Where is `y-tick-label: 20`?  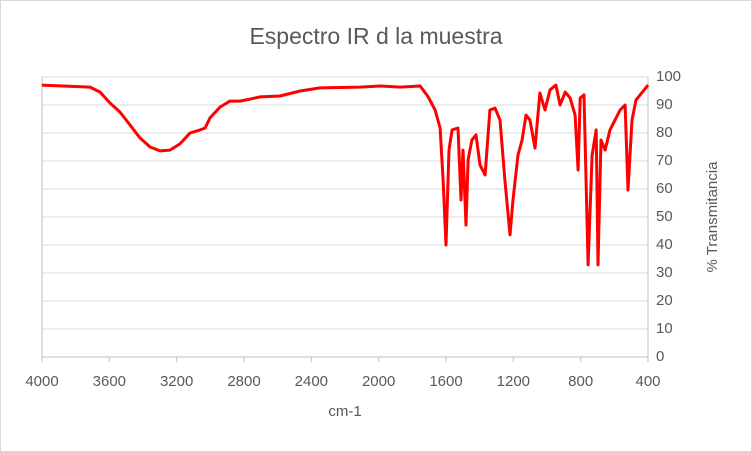
y-tick-label: 20 is located at coordinates (664, 300).